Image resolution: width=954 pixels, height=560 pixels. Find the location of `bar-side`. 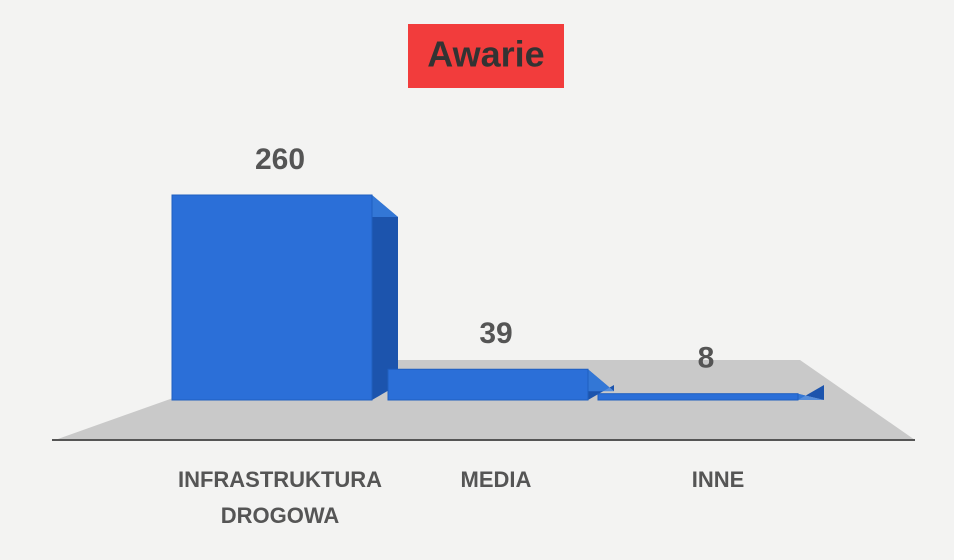

bar-side is located at coordinates (385, 297).